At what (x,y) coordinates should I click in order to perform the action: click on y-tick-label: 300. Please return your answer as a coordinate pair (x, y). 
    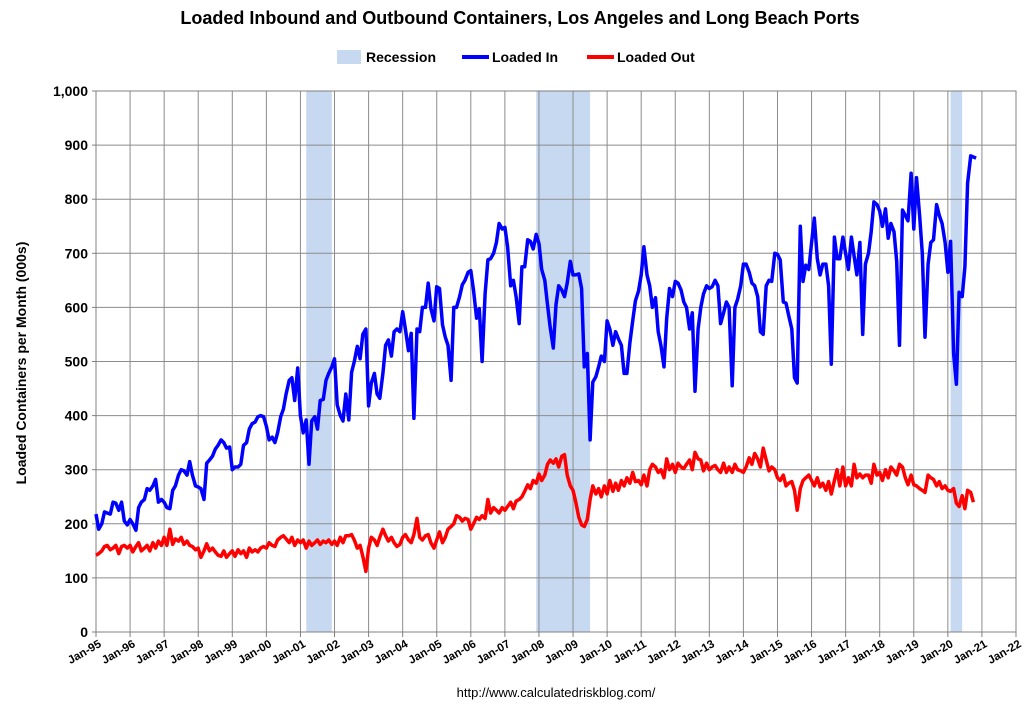
    Looking at the image, I should click on (77, 470).